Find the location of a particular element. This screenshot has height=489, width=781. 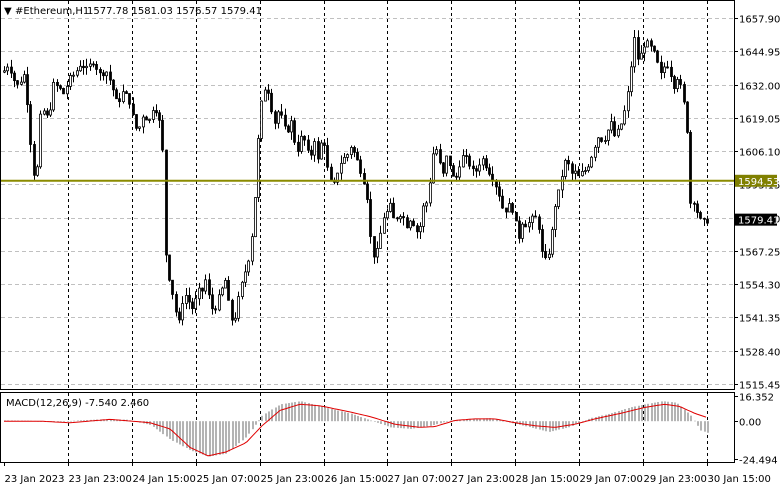

time-tick-label: 30 Jan 15:00 is located at coordinates (739, 479).